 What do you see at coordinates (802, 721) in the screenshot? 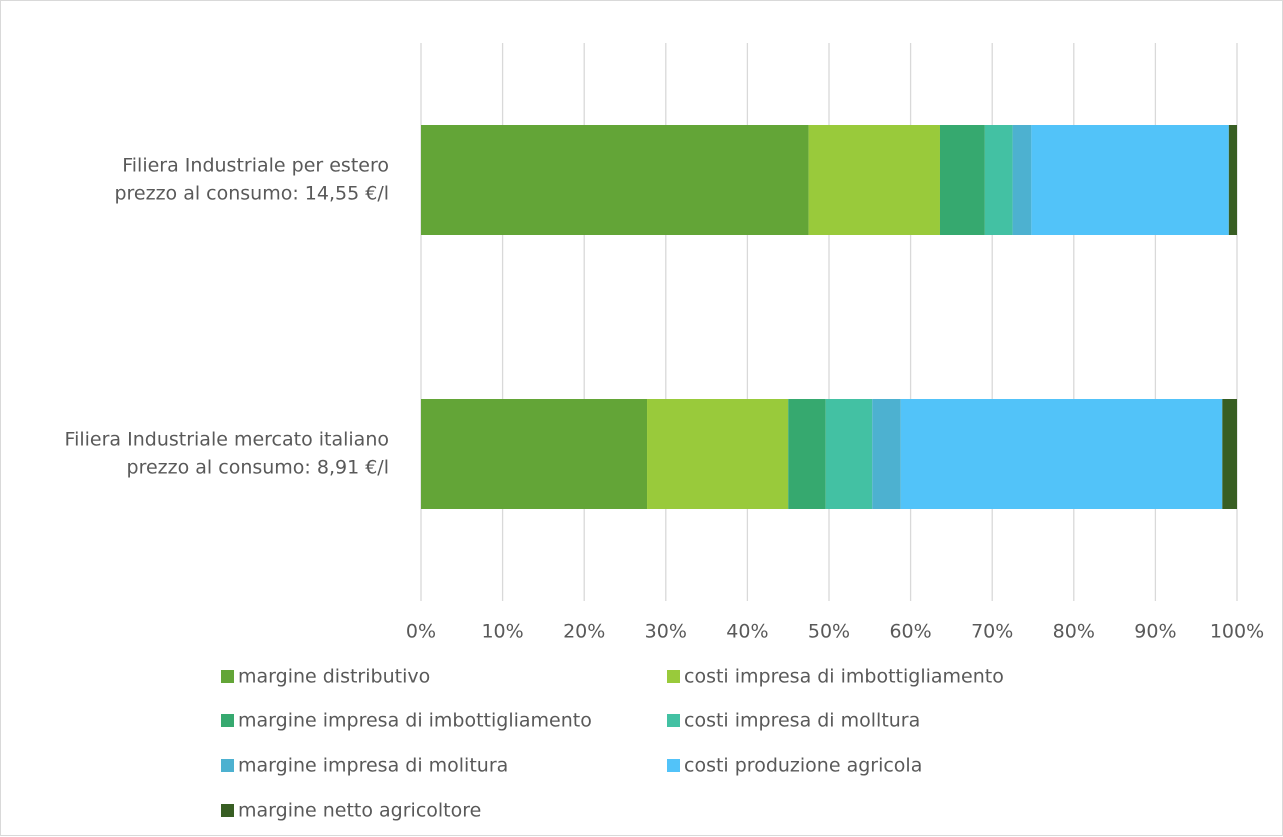
I see `legend-label: costi impresa di molltura` at bounding box center [802, 721].